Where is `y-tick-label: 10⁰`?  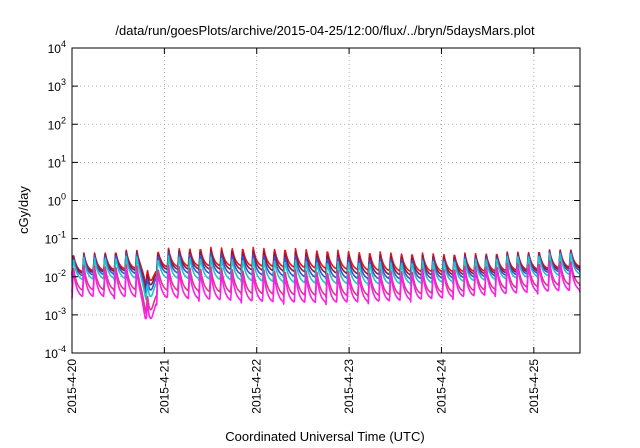
y-tick-label: 10⁰ is located at coordinates (57, 200).